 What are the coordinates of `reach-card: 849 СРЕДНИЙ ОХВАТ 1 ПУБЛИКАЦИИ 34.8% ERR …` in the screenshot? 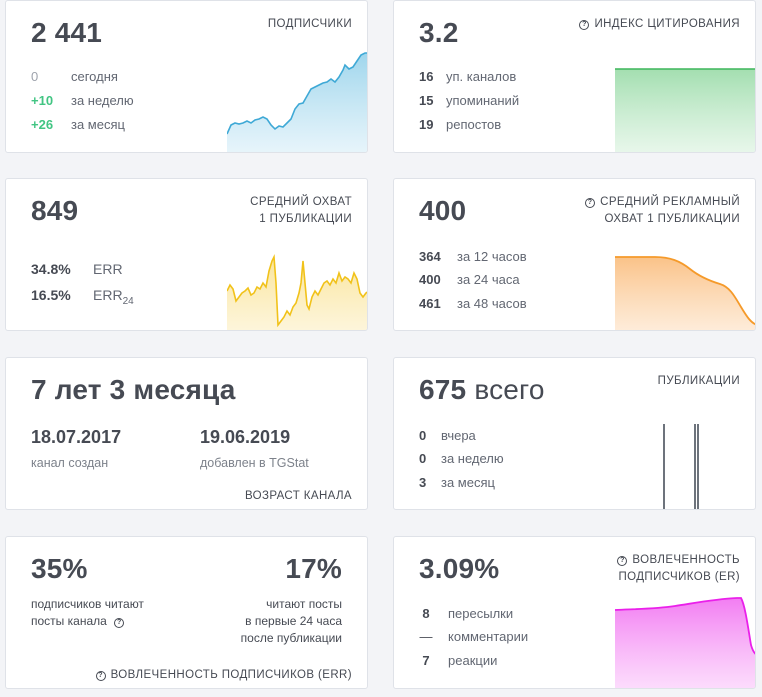 It's located at (186, 254).